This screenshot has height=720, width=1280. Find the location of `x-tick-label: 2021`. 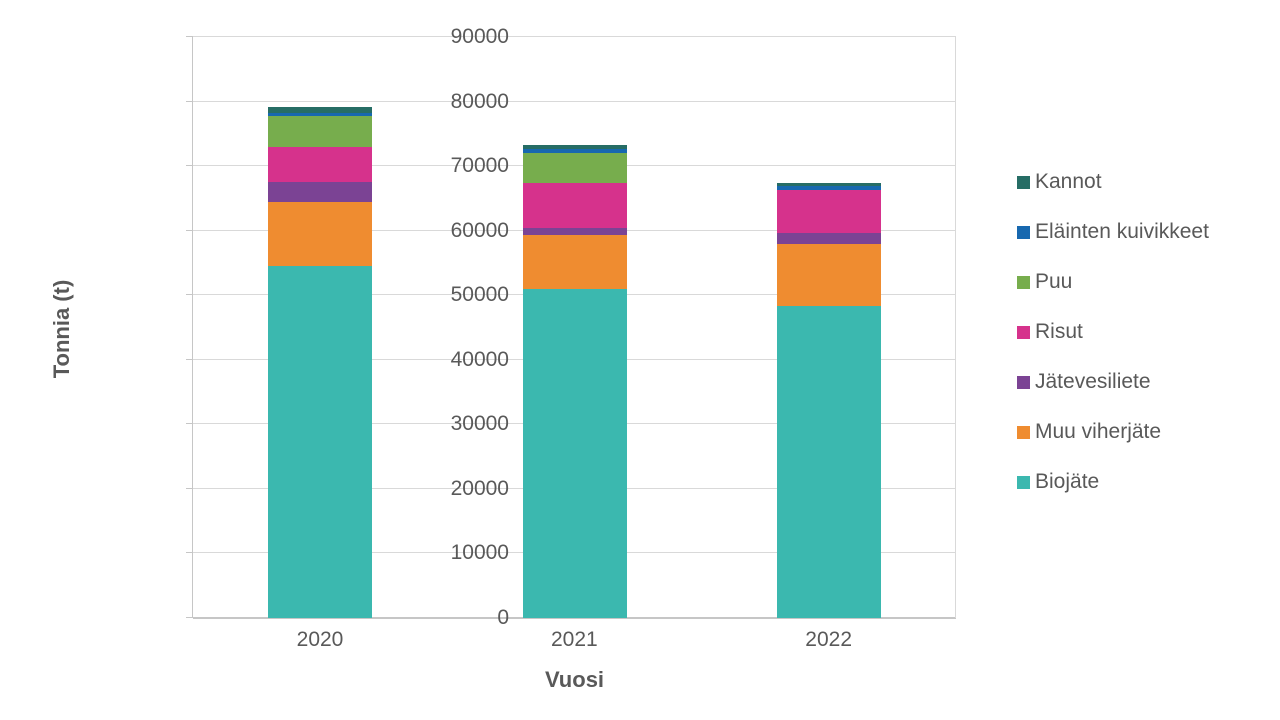

x-tick-label: 2021 is located at coordinates (574, 639).